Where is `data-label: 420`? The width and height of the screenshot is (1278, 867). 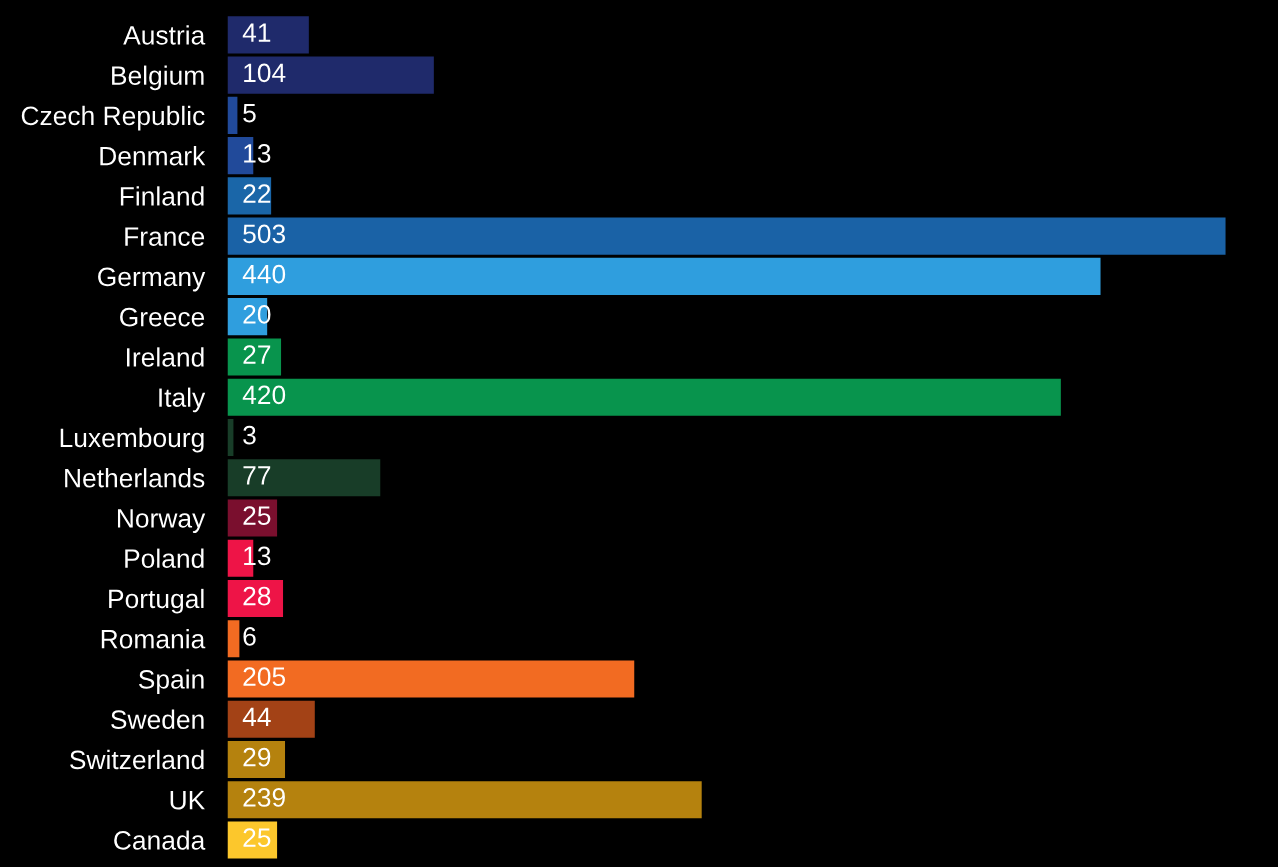 data-label: 420 is located at coordinates (264, 395).